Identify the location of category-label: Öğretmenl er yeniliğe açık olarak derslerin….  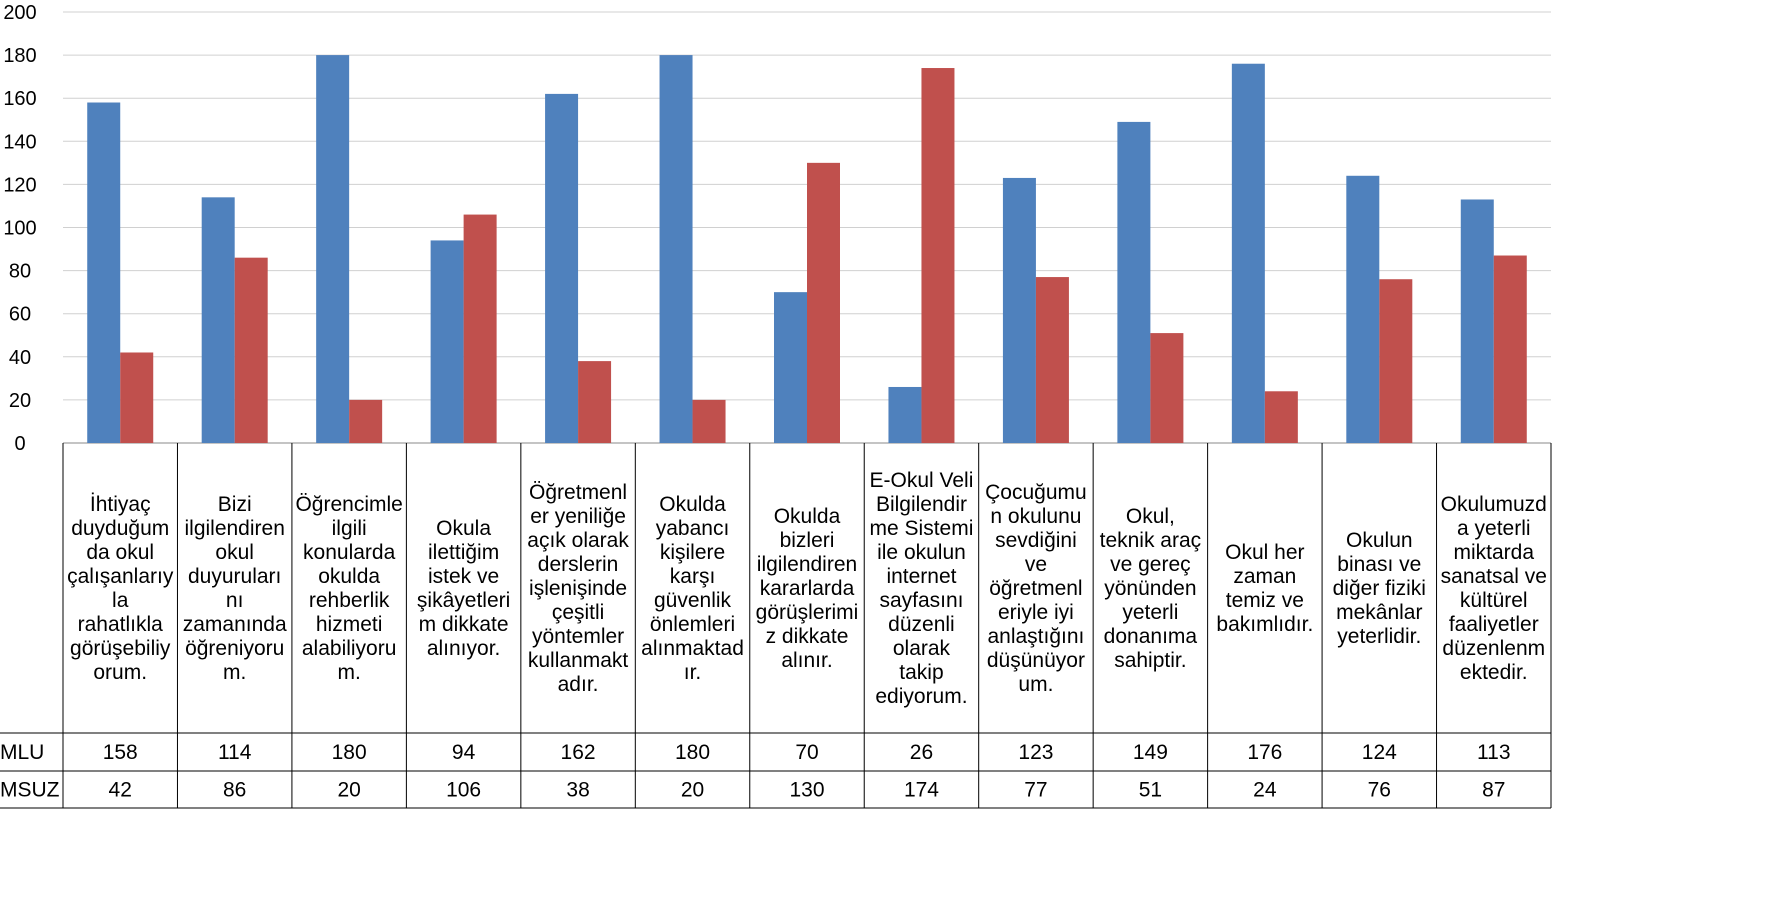
(578, 588).